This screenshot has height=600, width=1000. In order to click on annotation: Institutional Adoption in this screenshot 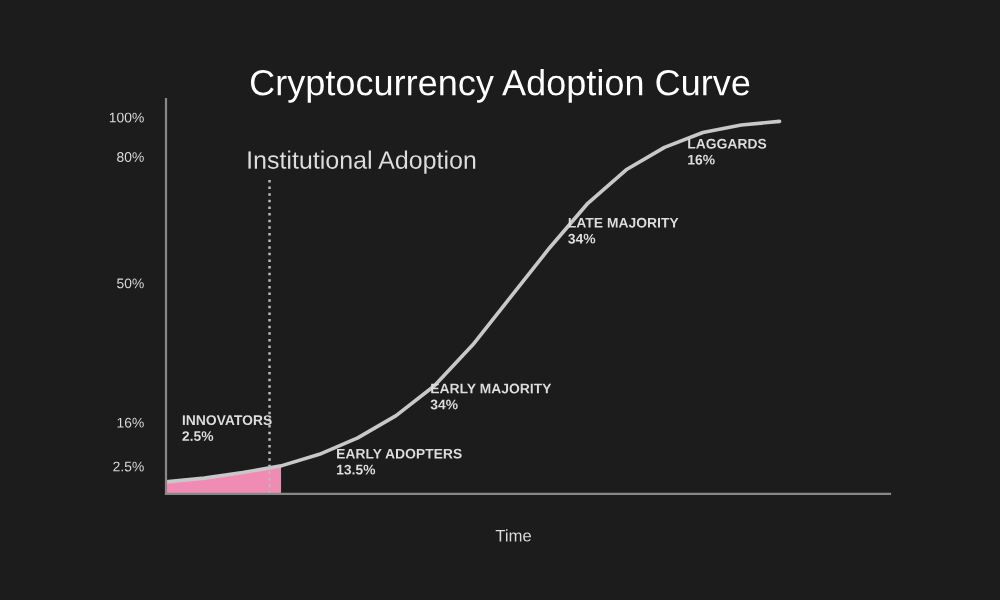, I will do `click(362, 162)`.